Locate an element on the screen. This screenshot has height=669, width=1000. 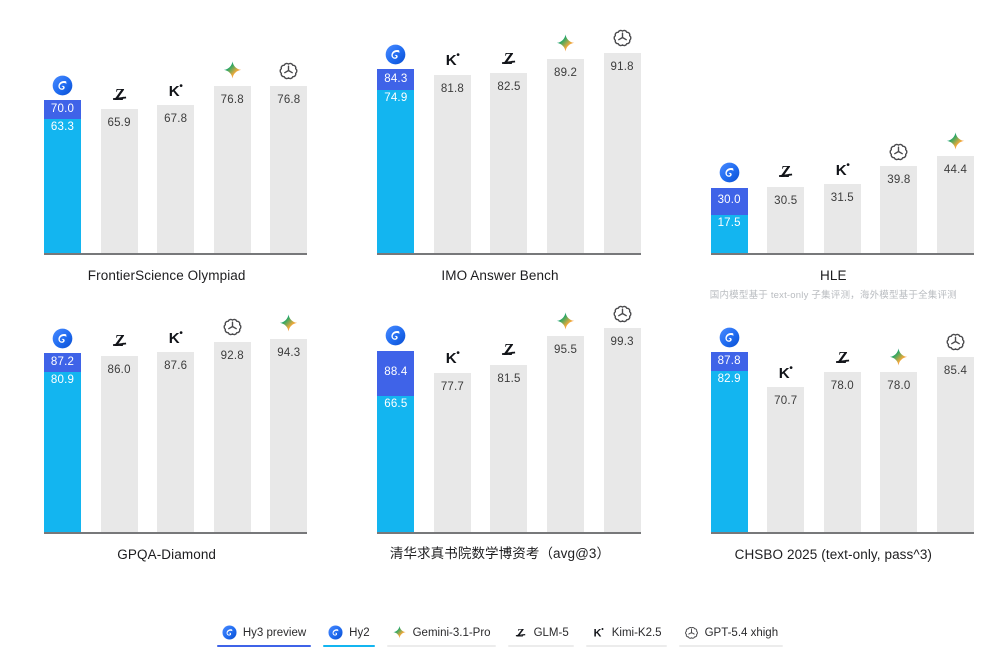
bar-stacked-hunyuan: 87.8 82.9 is located at coordinates (729, 429).